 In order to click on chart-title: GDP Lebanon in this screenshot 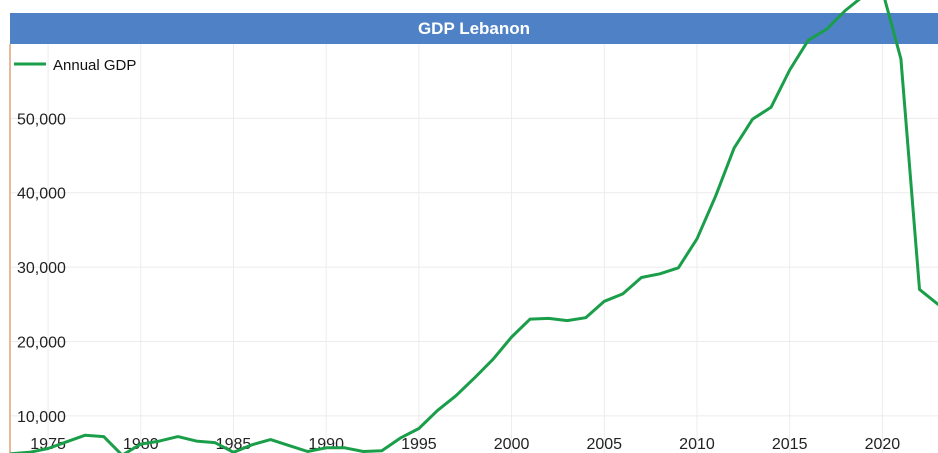, I will do `click(474, 28)`.